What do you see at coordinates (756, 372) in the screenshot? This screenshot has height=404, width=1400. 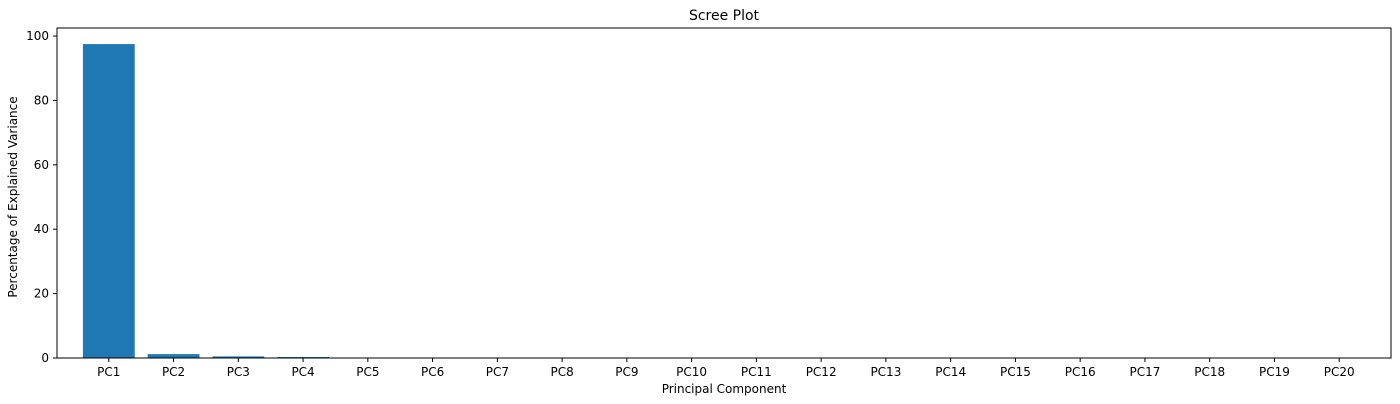 I see `x-tick-label: PC11` at bounding box center [756, 372].